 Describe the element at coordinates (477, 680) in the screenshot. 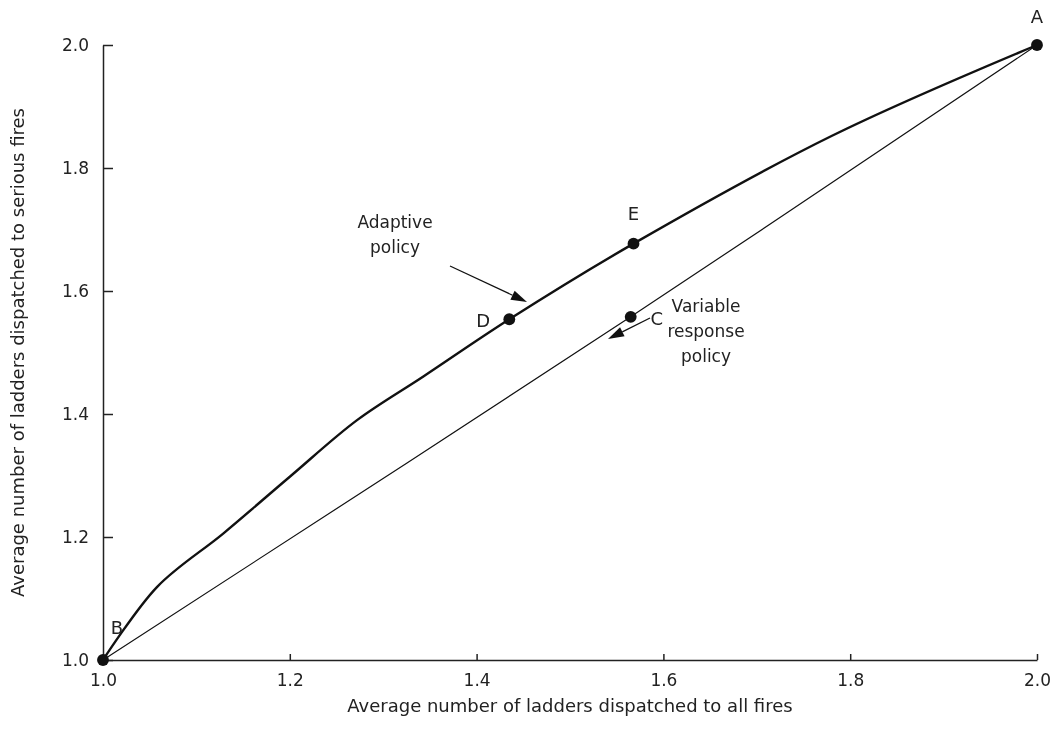

I see `x-tick-label: 1.4` at that location.